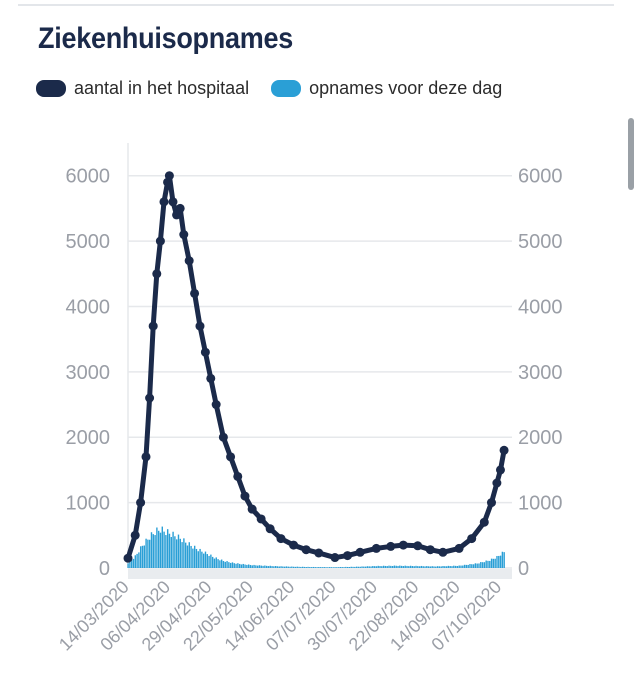 This screenshot has width=640, height=683. I want to click on y-tick-right: 5000, so click(540, 242).